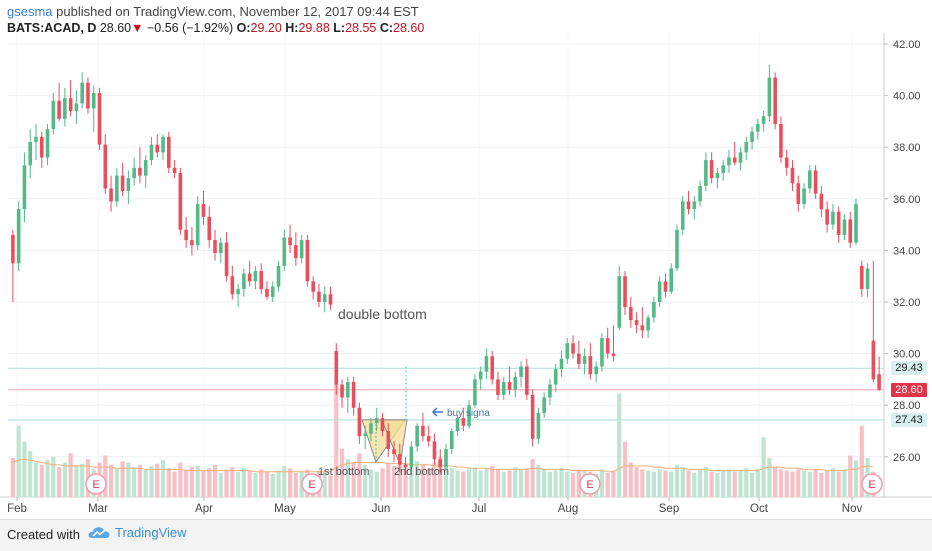  I want to click on tradingview-logo: TradingView, so click(137, 532).